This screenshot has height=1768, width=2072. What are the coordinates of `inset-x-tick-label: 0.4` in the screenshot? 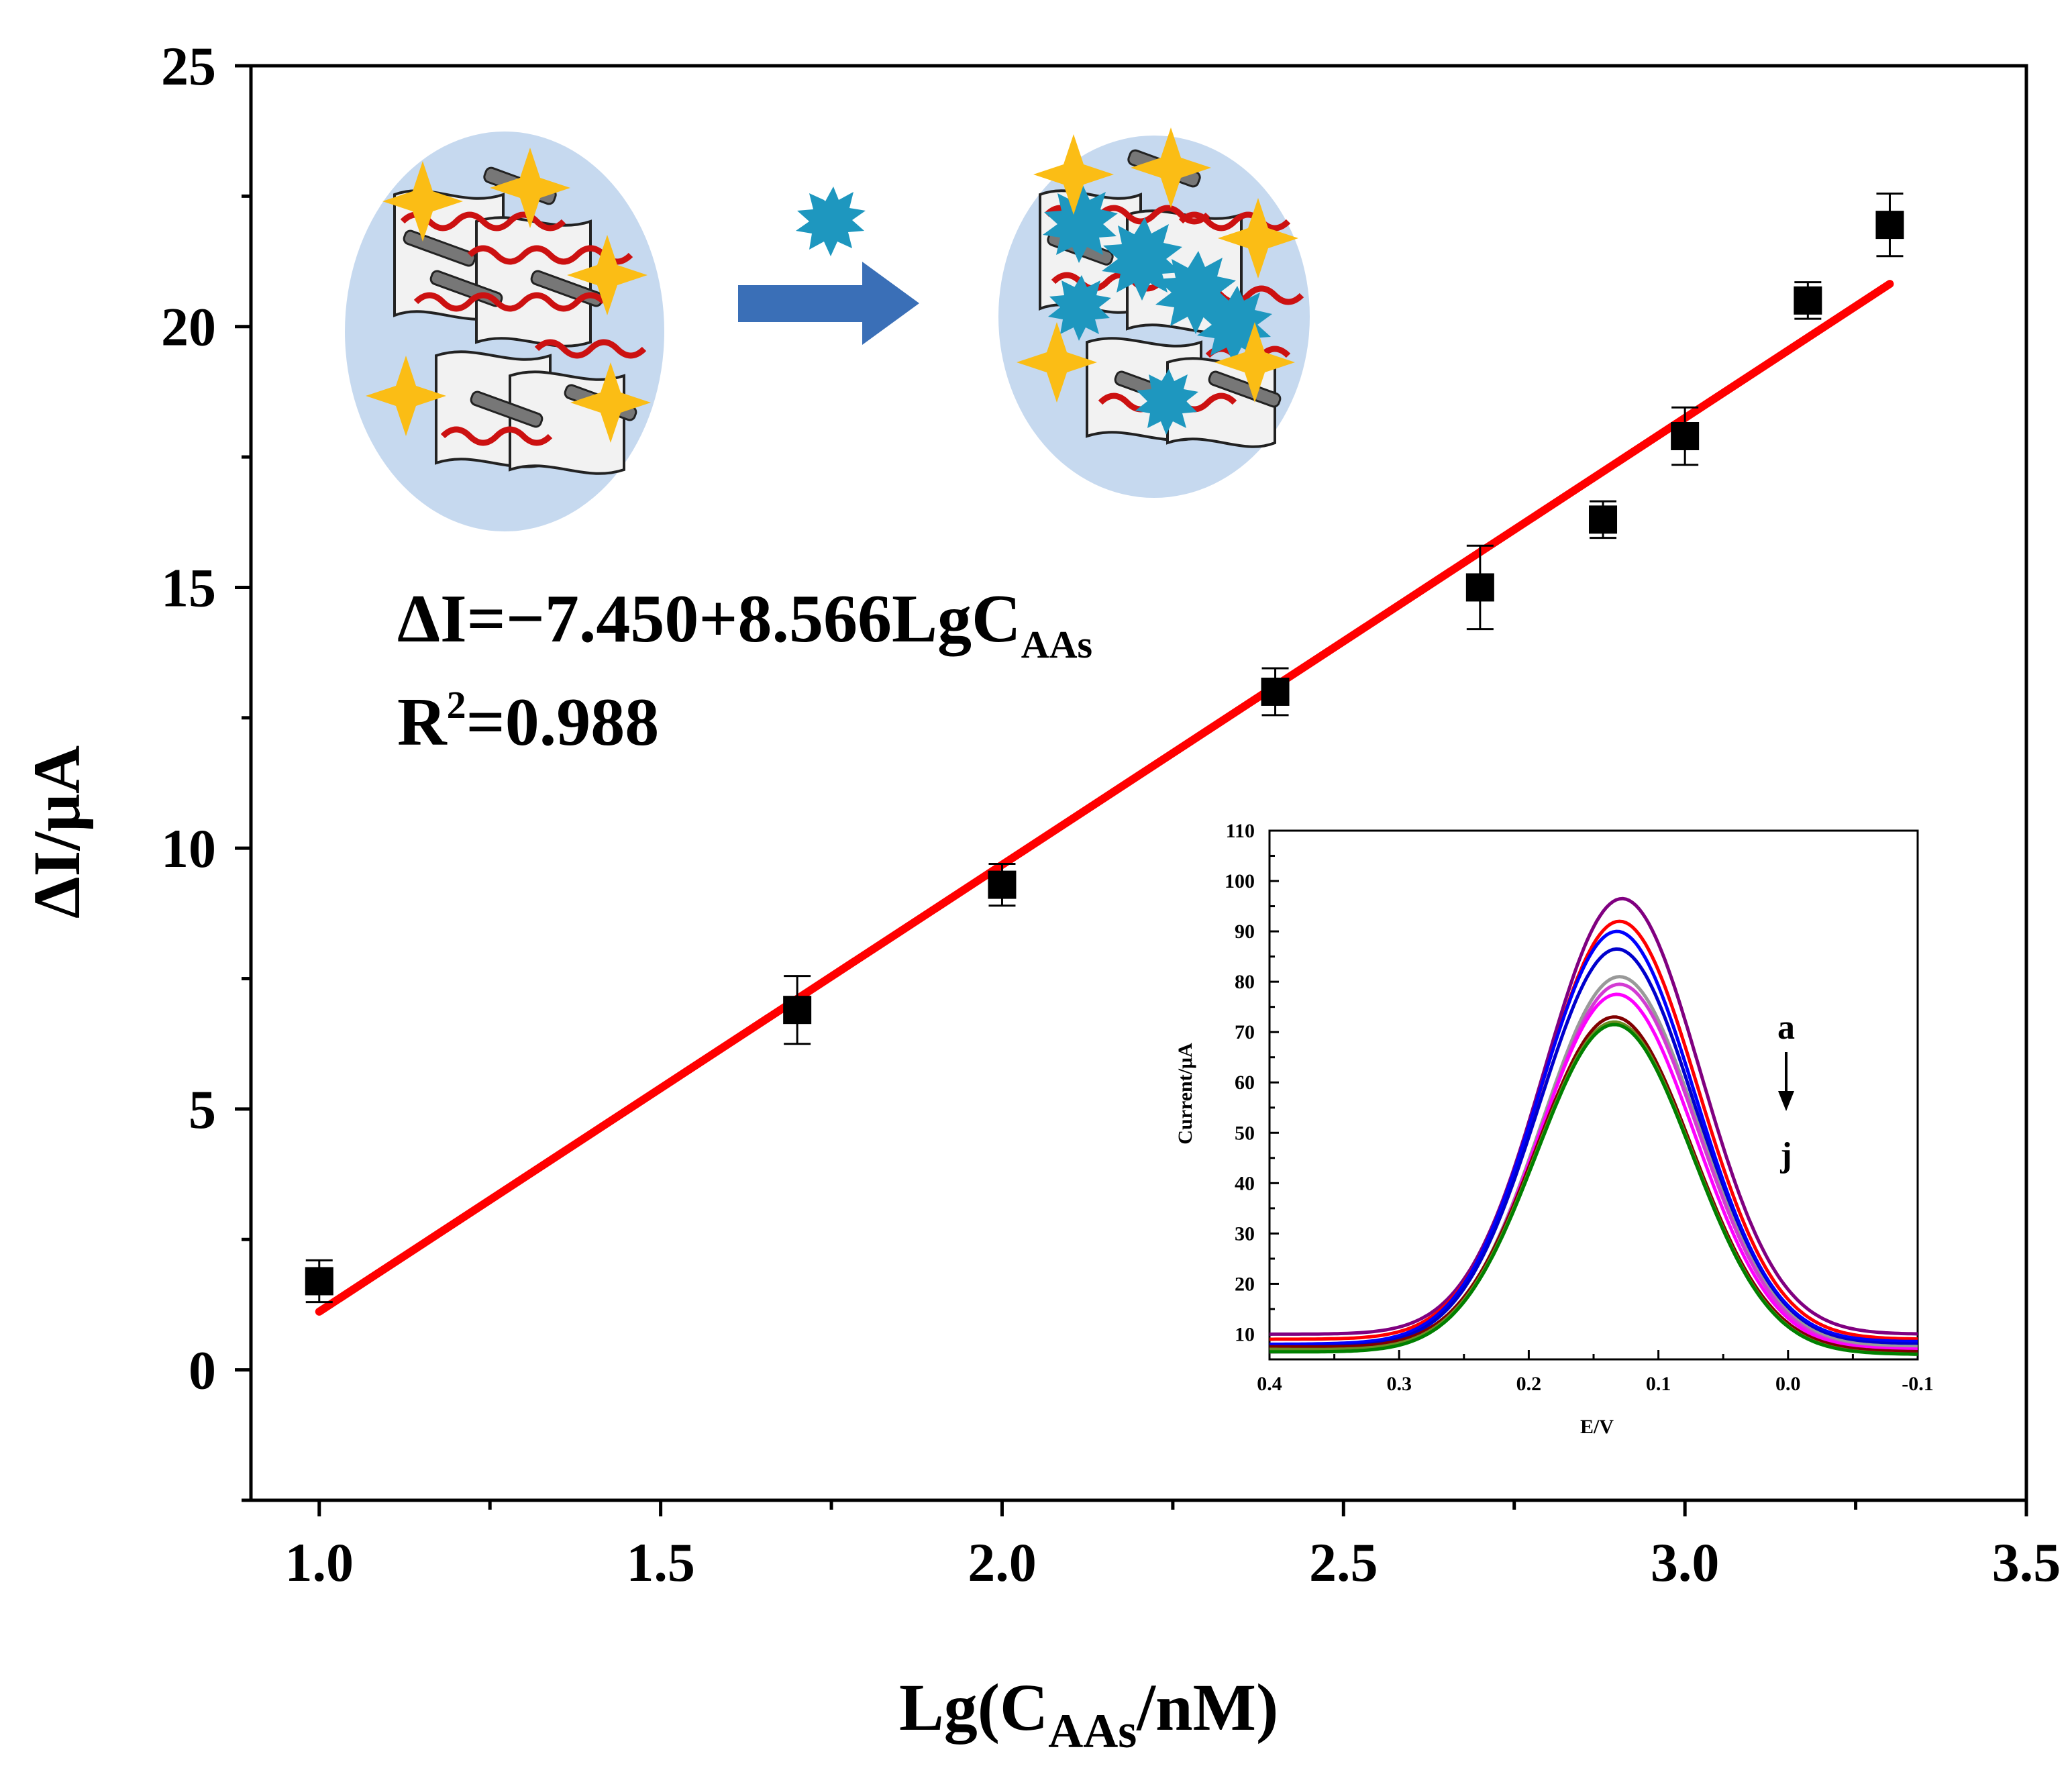 It's located at (1269, 1384).